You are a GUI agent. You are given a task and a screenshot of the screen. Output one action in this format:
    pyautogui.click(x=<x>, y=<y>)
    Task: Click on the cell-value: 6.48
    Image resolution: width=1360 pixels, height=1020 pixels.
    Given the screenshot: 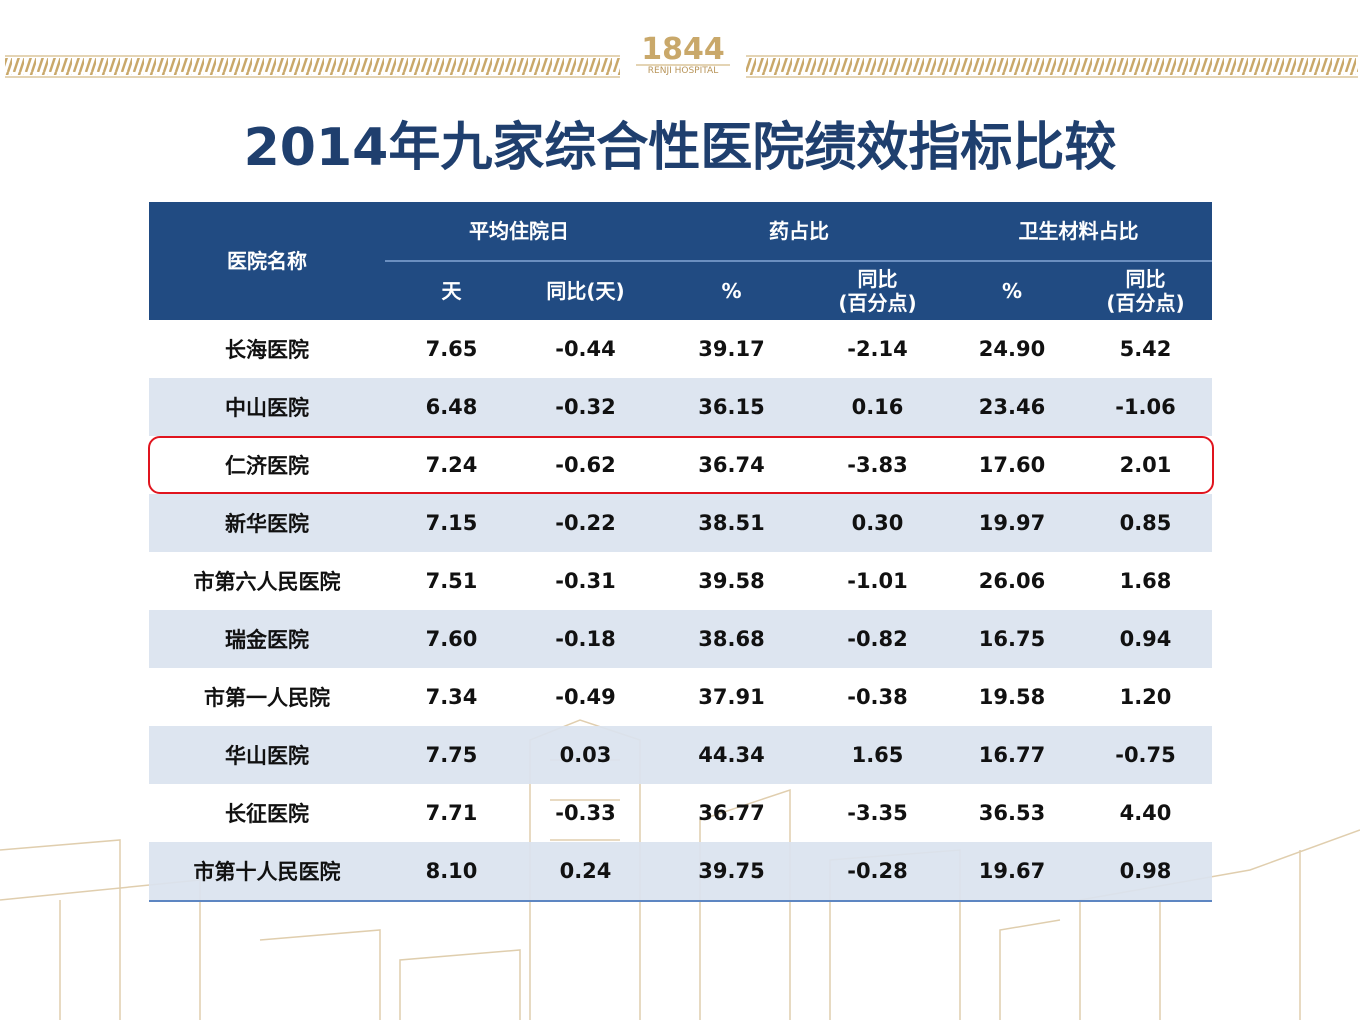 What is the action you would take?
    pyautogui.click(x=451, y=407)
    